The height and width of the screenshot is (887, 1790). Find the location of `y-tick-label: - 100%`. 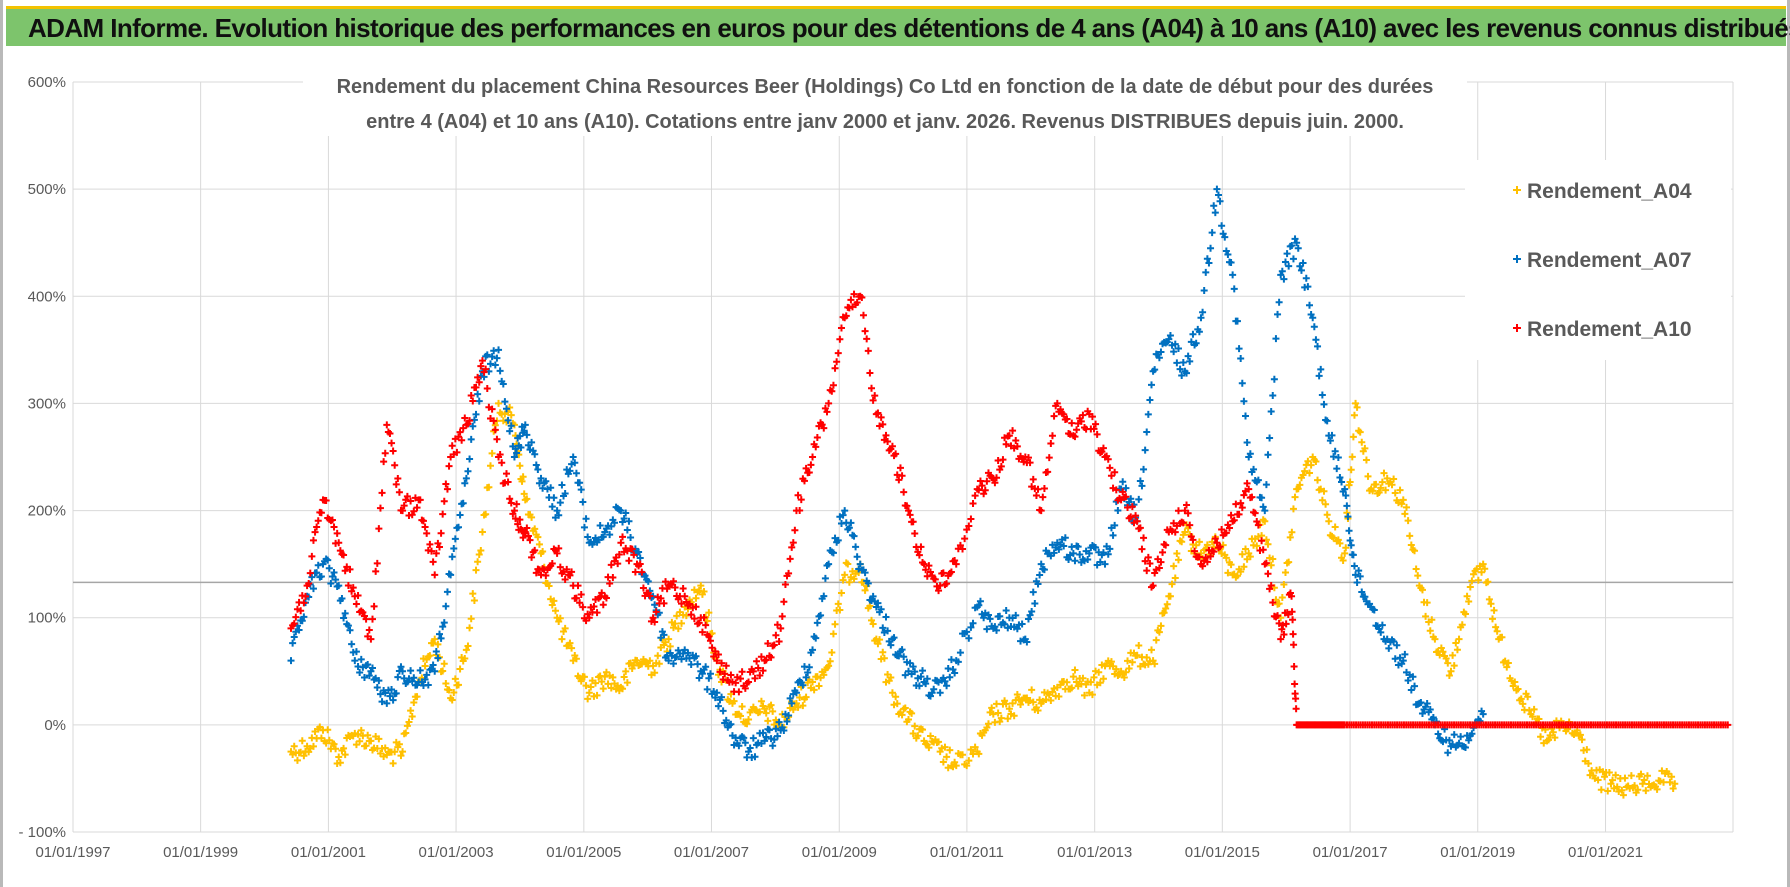

y-tick-label: - 100% is located at coordinates (42, 832).